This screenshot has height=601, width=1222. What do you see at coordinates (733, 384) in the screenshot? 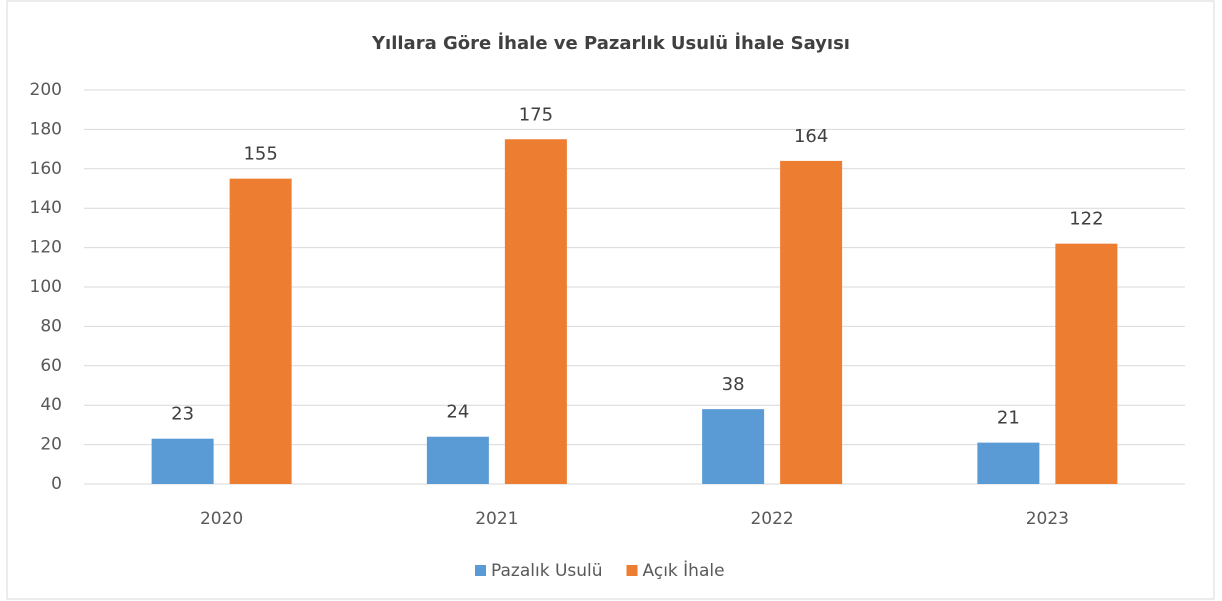
I see `data-label: 38` at bounding box center [733, 384].